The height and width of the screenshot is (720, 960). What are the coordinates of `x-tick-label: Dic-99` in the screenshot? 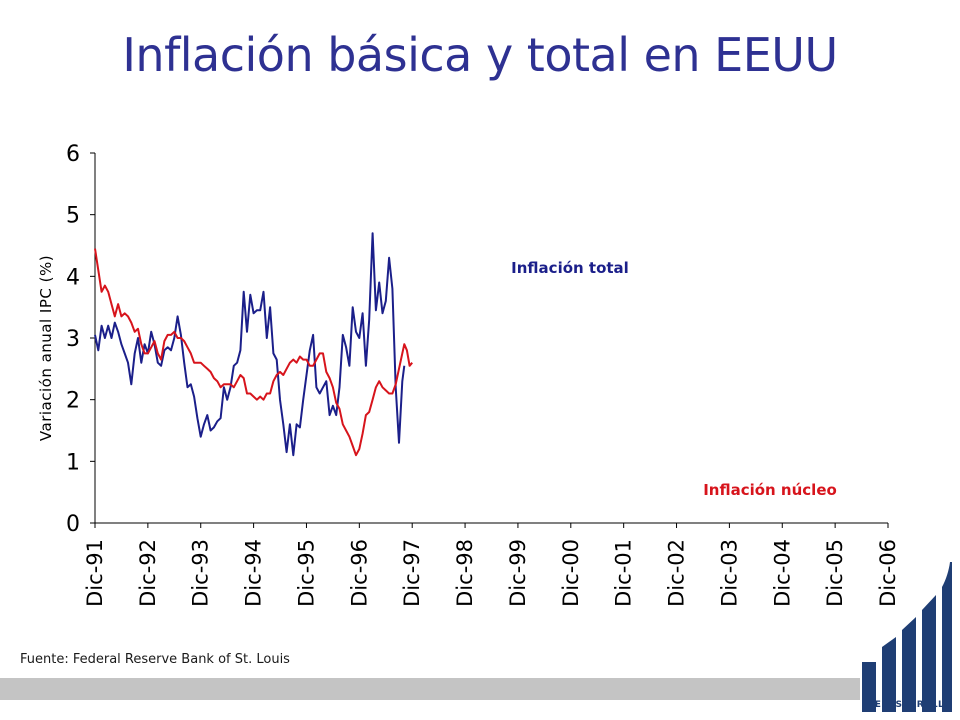 It's located at (518, 573).